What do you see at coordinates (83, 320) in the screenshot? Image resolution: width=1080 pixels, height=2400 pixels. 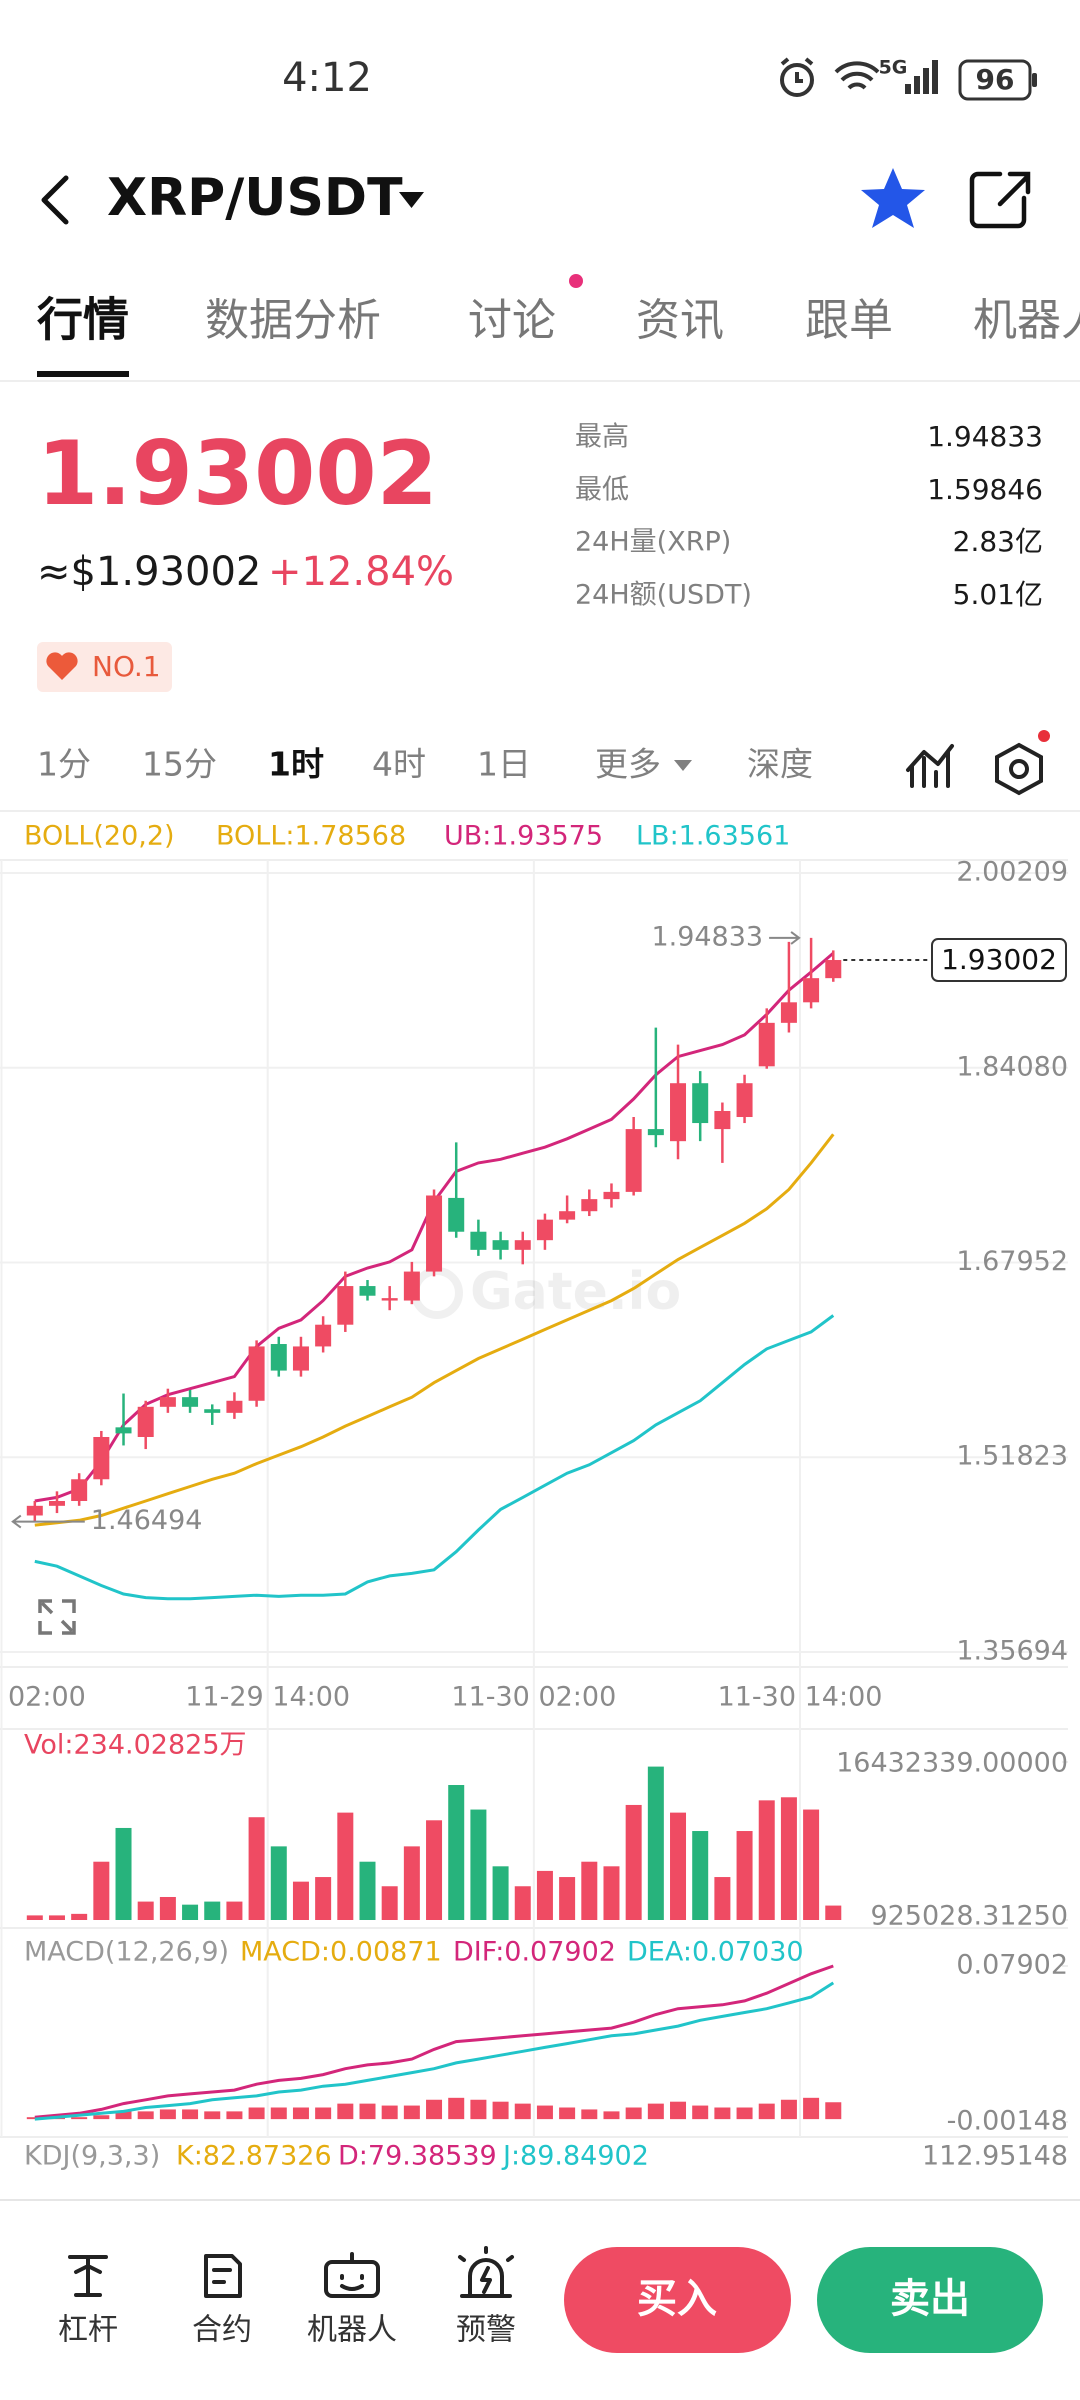 I see `tab-active: 行情` at bounding box center [83, 320].